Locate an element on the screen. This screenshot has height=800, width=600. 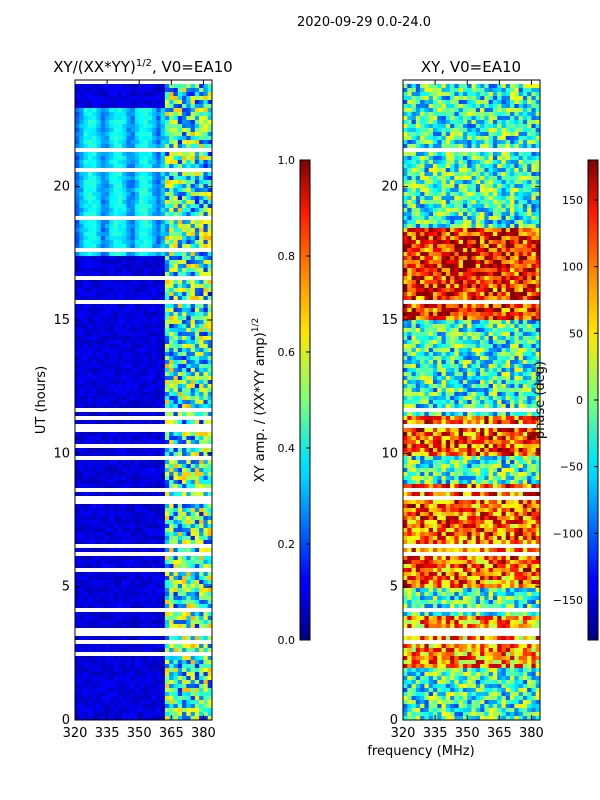
amplitude-x-tick-label: 335 is located at coordinates (107, 733).